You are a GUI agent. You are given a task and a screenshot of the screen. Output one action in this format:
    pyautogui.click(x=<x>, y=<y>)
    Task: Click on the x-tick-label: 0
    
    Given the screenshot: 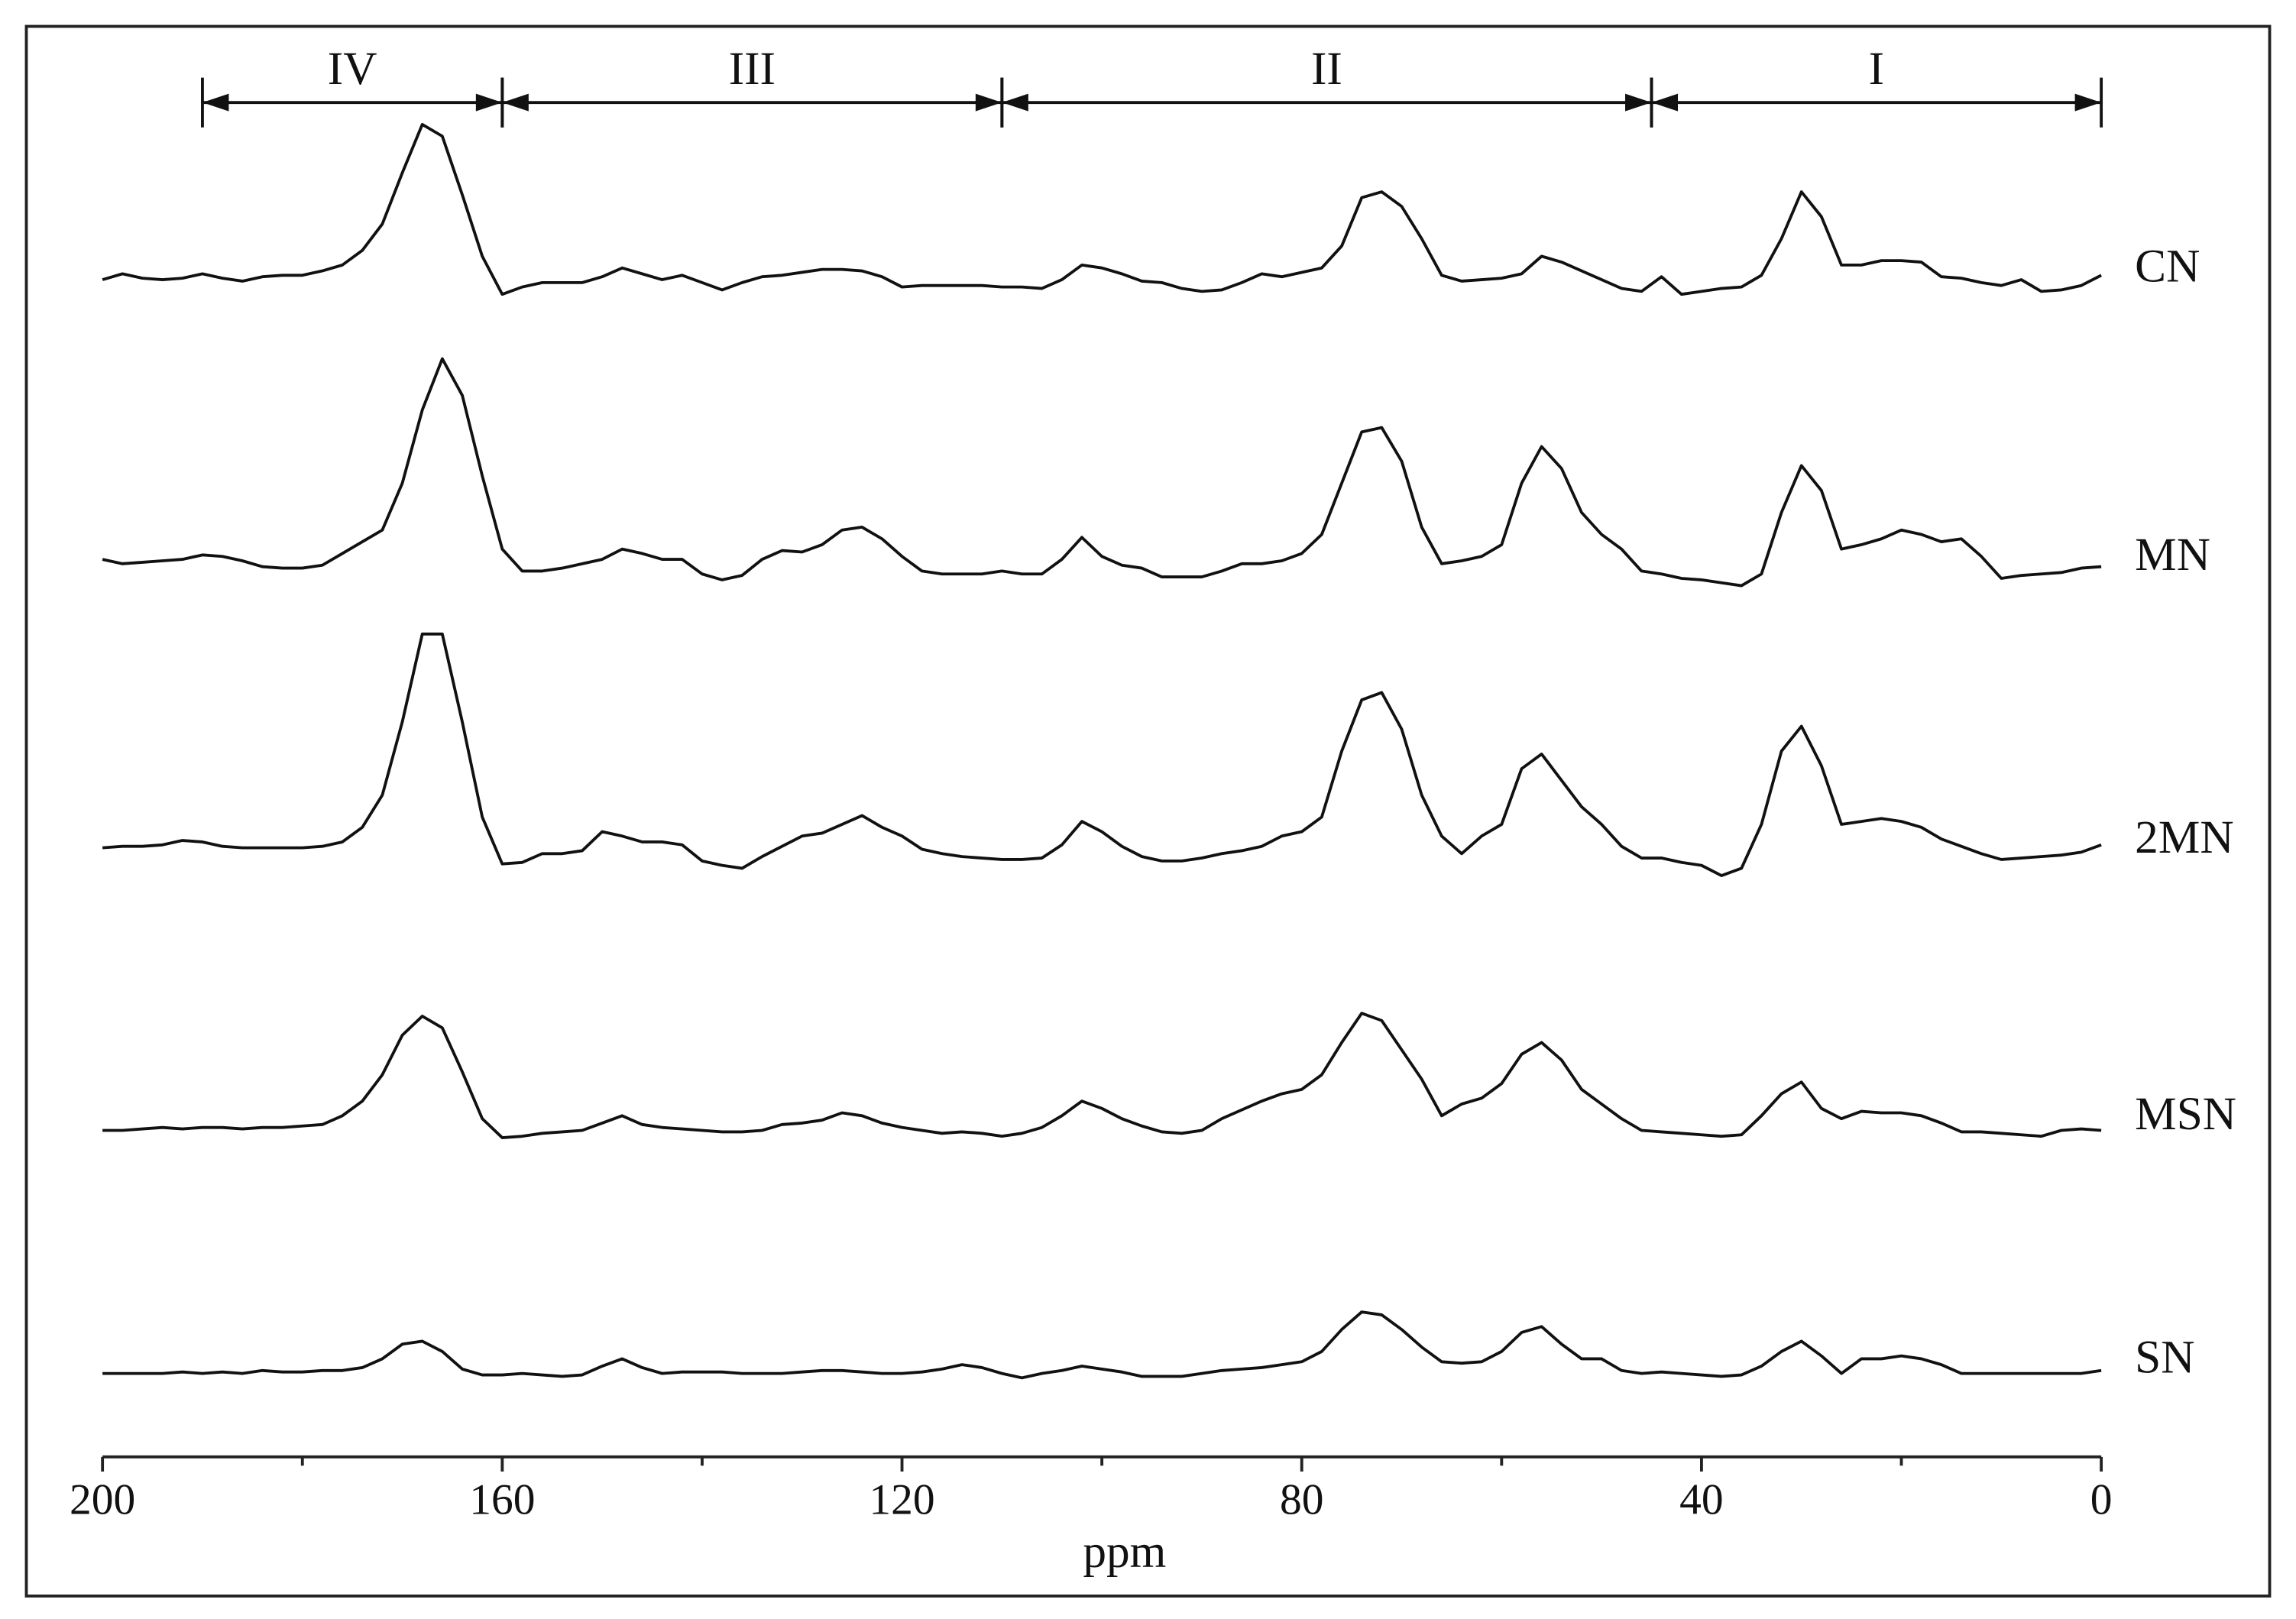 What is the action you would take?
    pyautogui.click(x=2101, y=1499)
    